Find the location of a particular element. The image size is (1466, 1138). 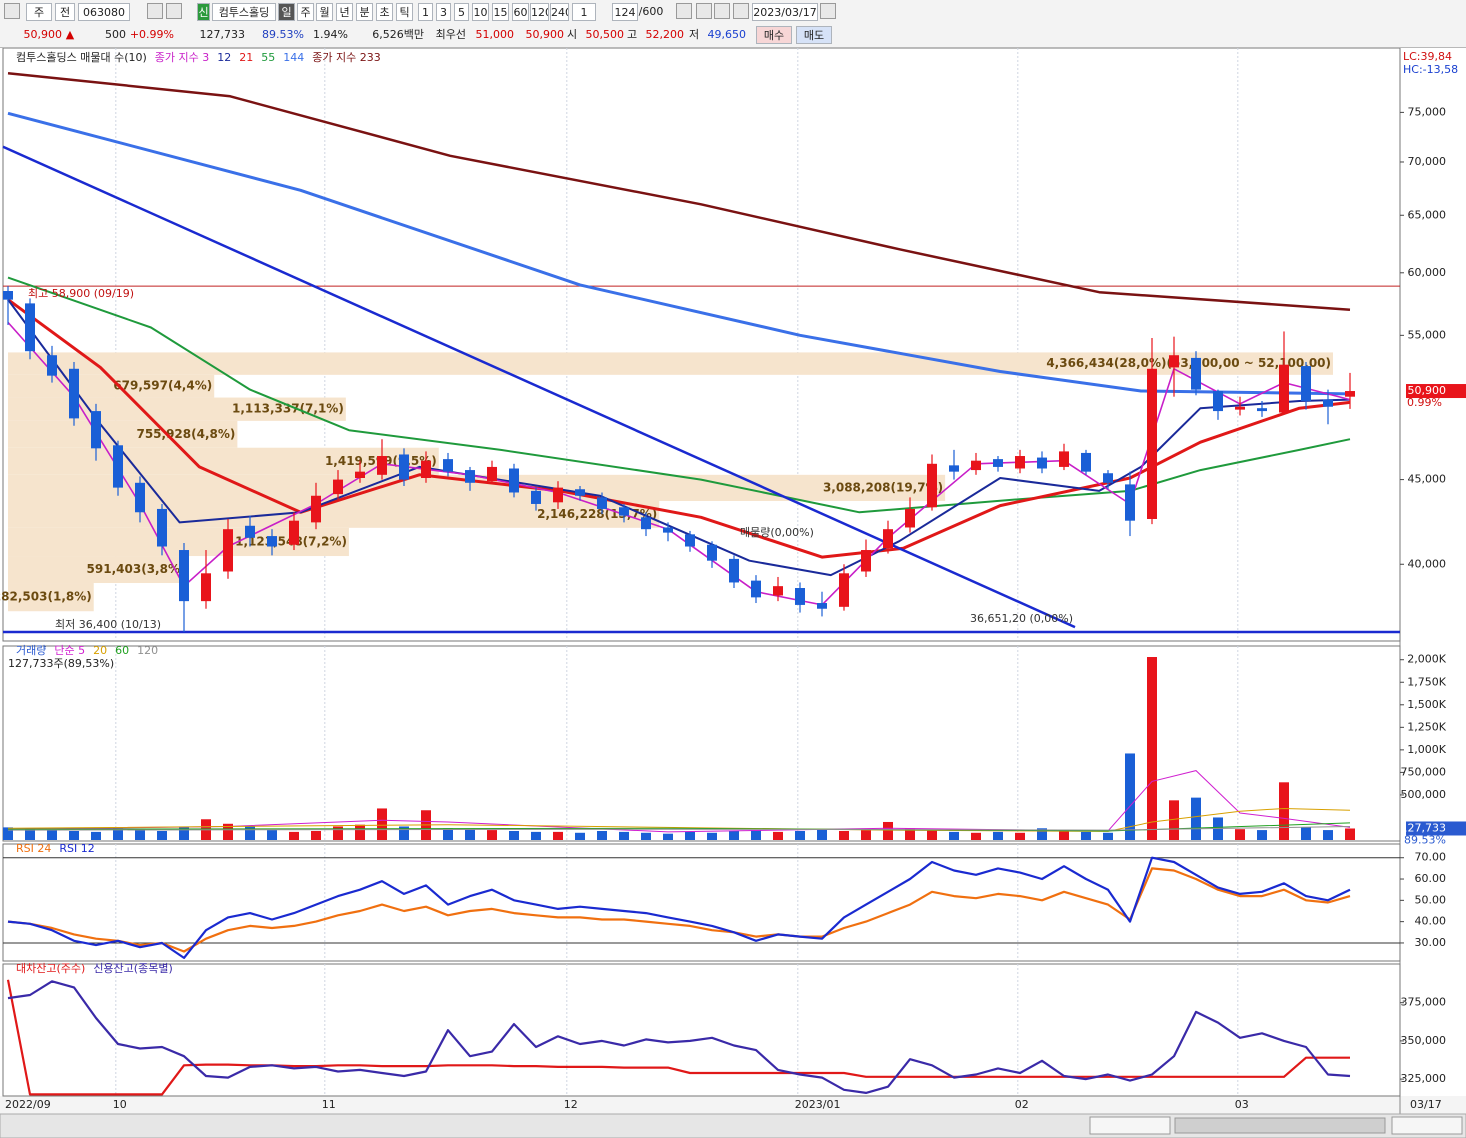

quote-field: 51,000 is located at coordinates (495, 34).